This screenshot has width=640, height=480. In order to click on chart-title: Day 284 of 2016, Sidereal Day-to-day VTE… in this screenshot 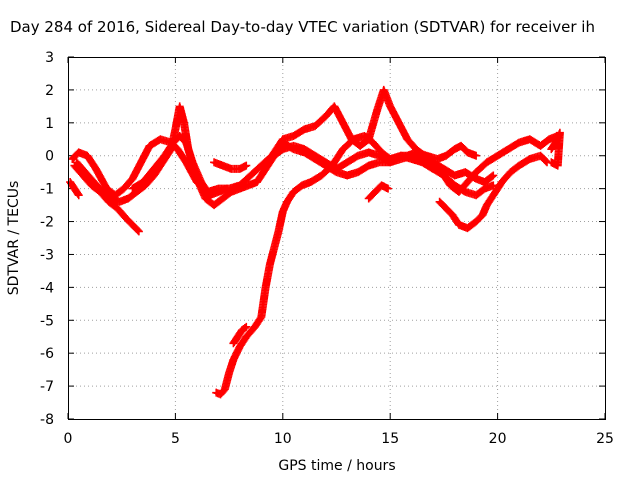, I will do `click(302, 27)`.